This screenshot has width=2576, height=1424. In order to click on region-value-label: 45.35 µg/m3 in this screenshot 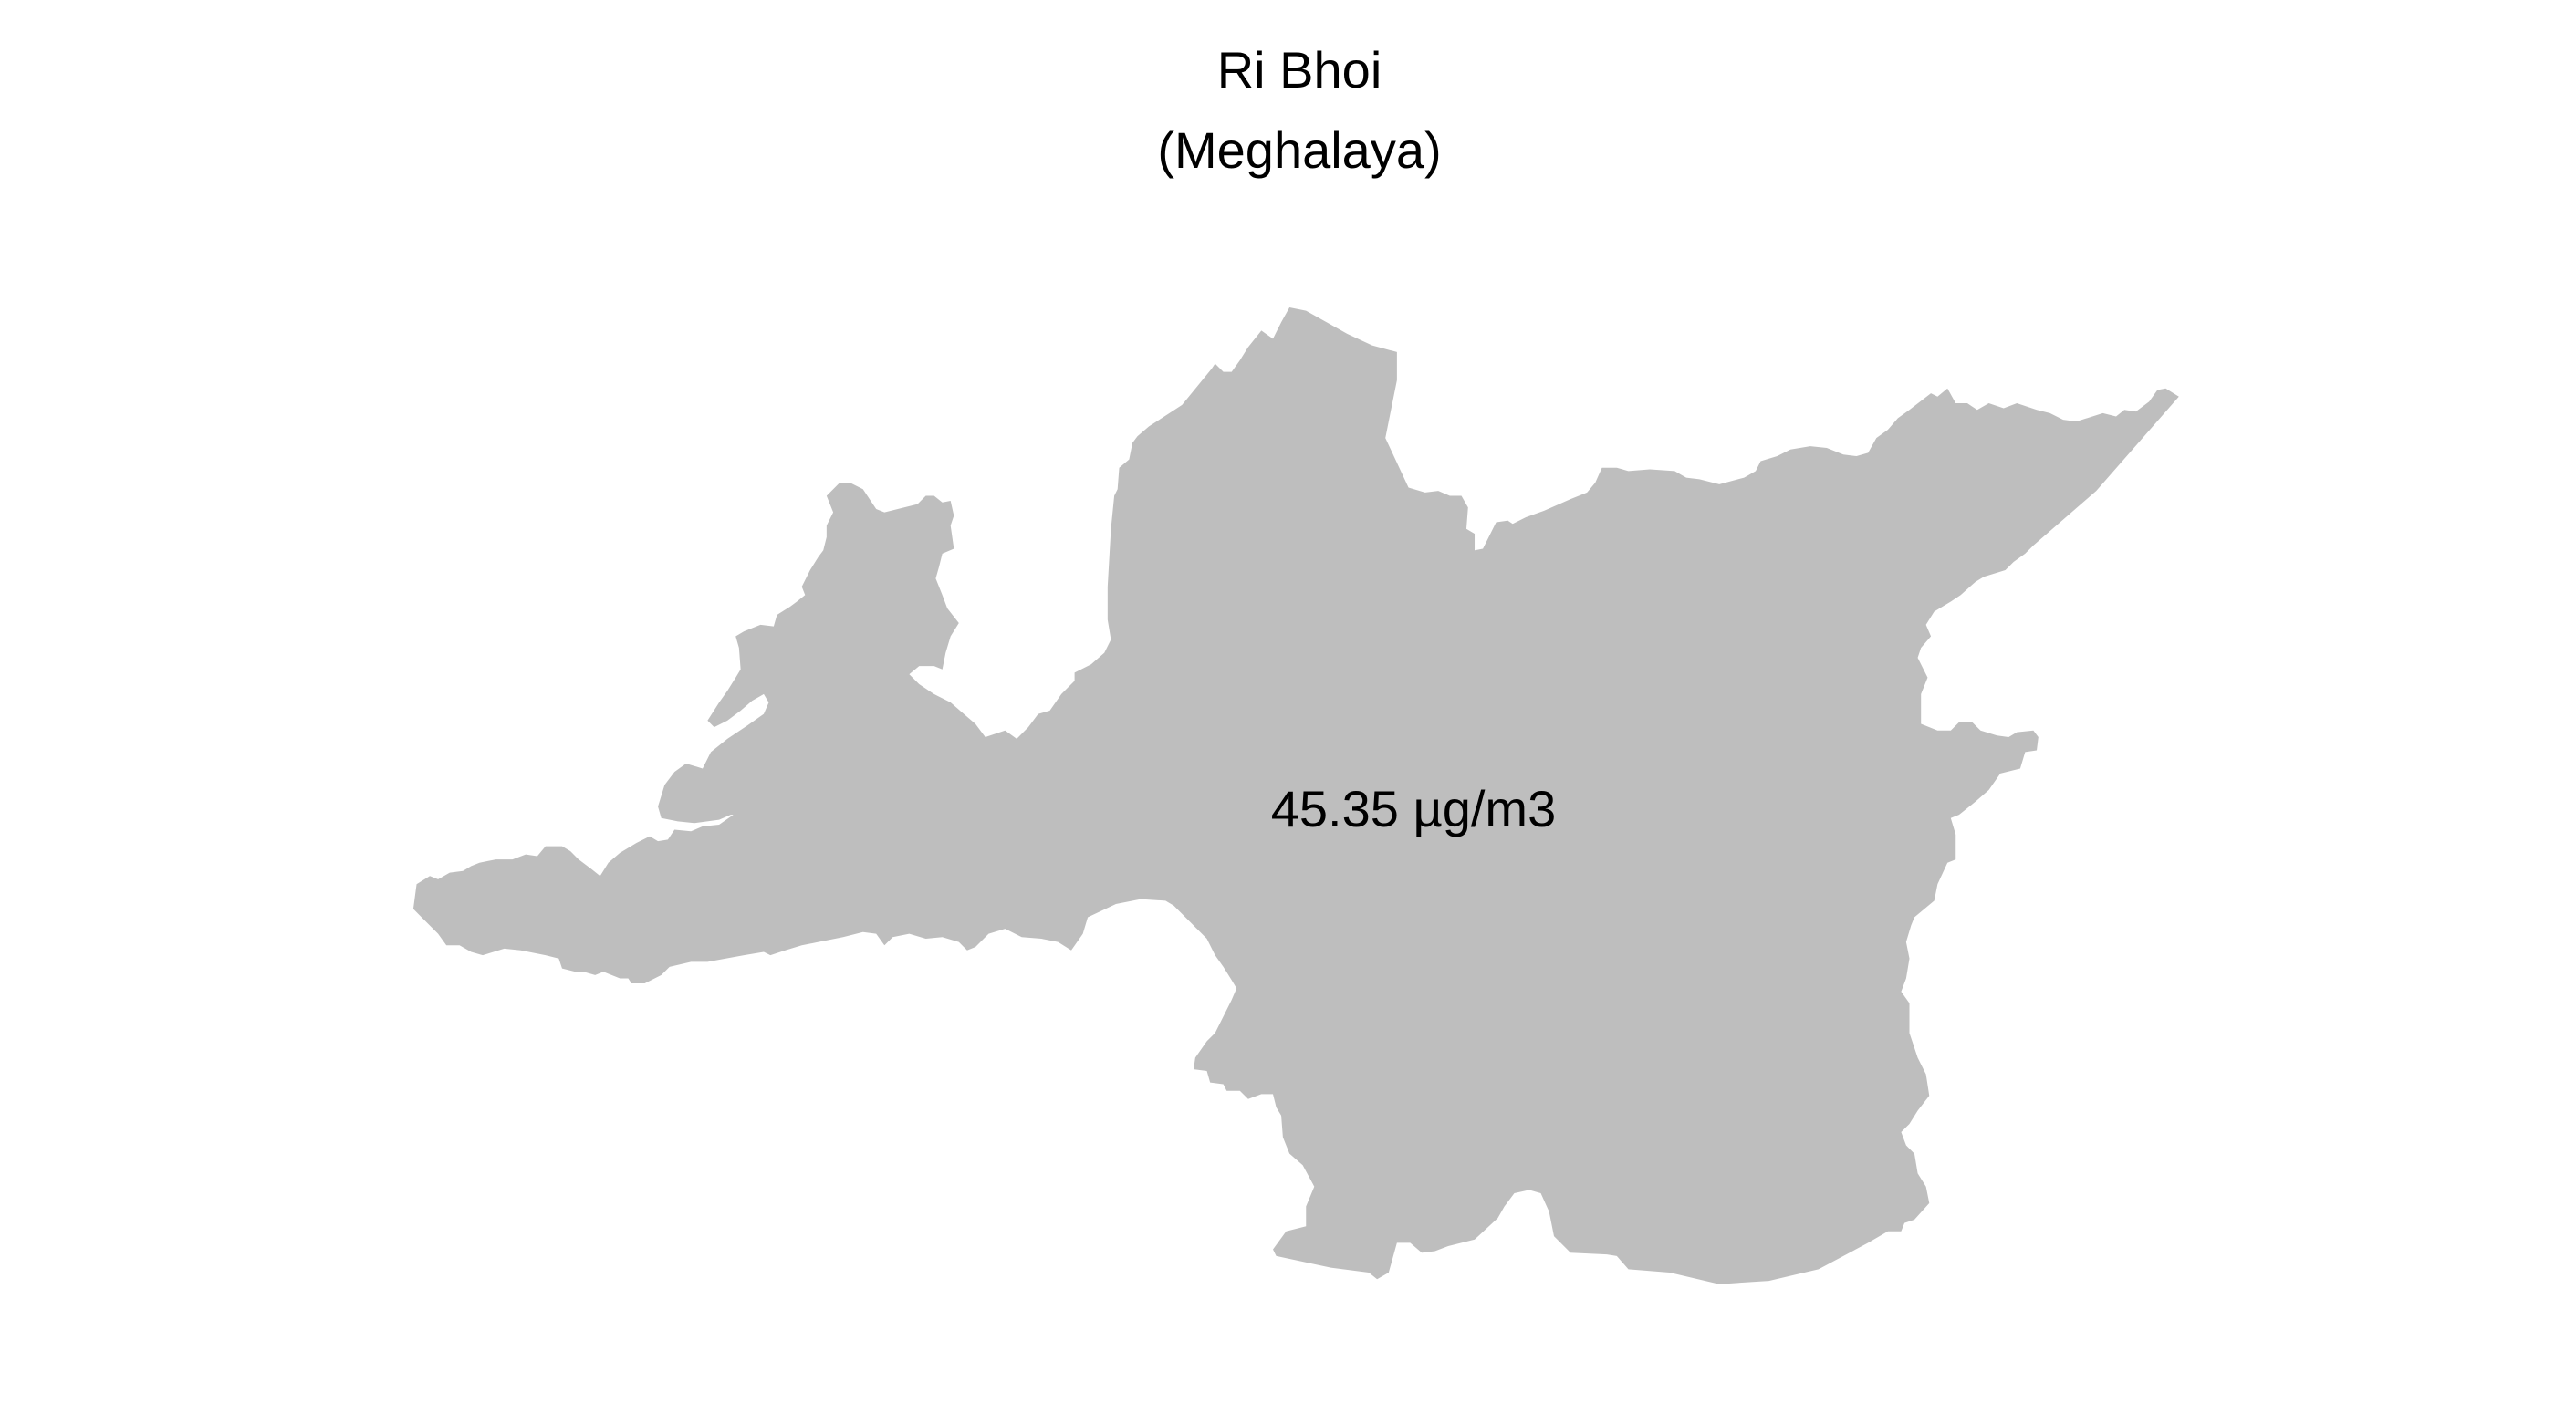, I will do `click(1413, 808)`.